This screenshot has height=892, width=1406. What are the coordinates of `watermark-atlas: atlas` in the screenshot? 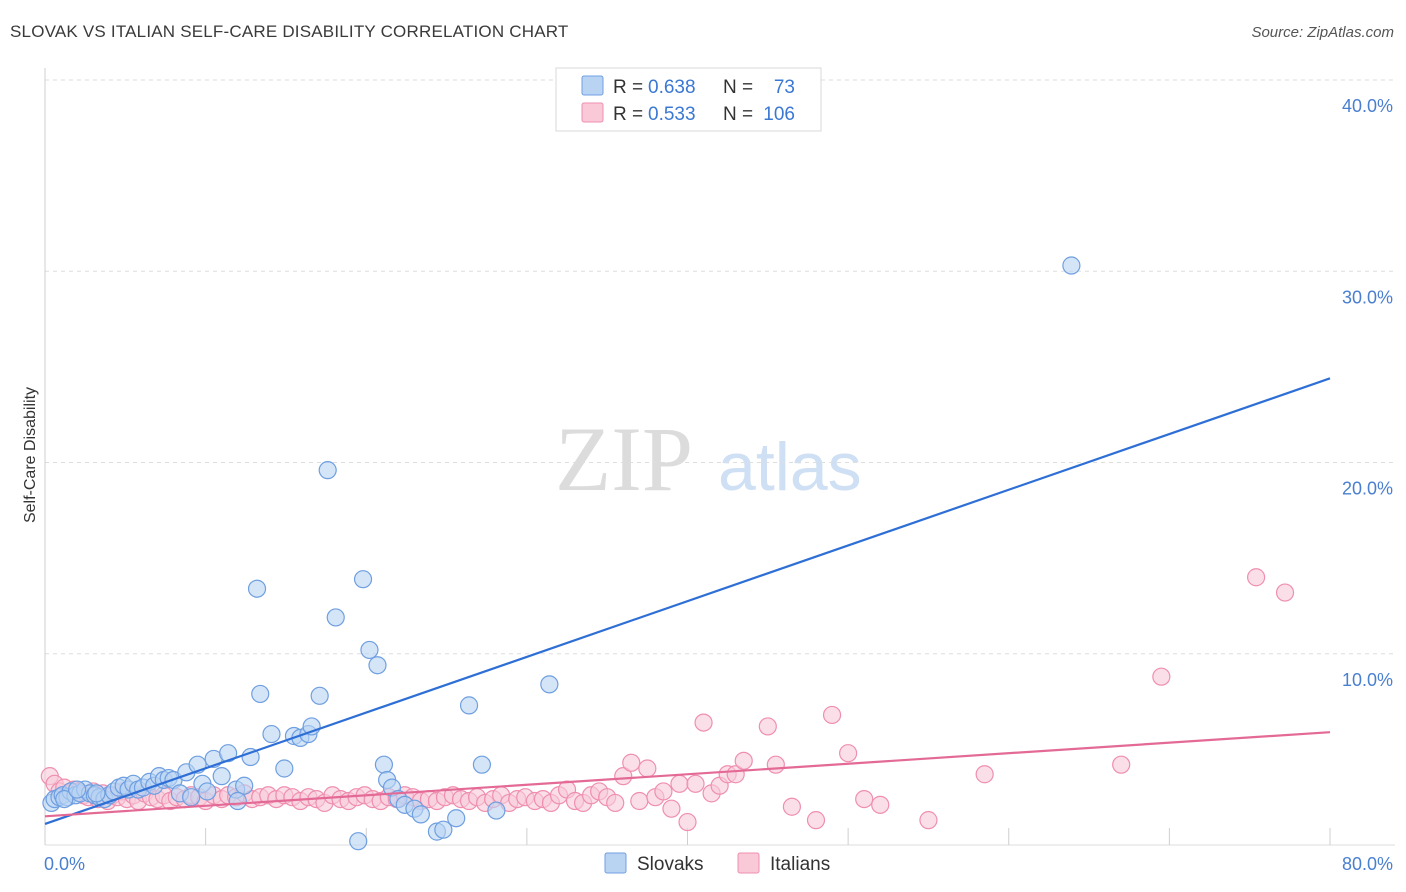 It's located at (790, 467).